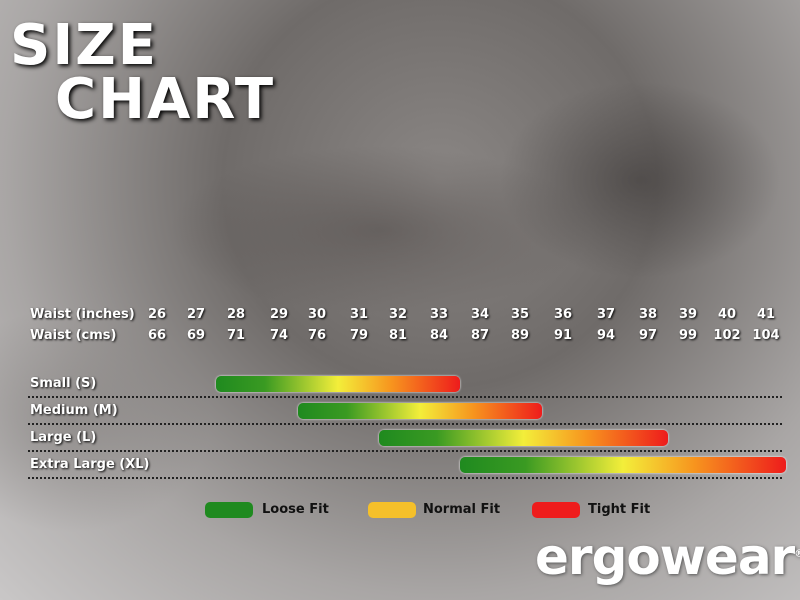 The image size is (800, 600). I want to click on legend-label: Normal Fit, so click(462, 509).